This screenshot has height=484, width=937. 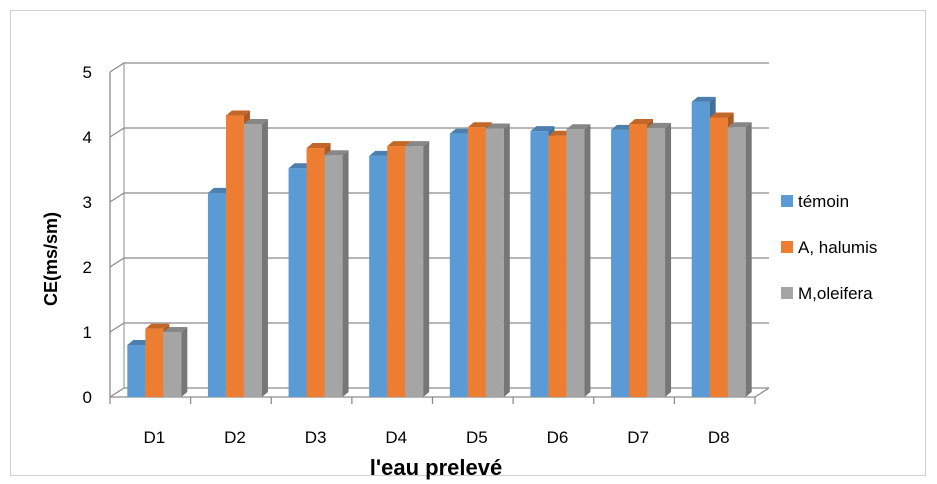 What do you see at coordinates (87, 202) in the screenshot?
I see `y-tick-label: 3` at bounding box center [87, 202].